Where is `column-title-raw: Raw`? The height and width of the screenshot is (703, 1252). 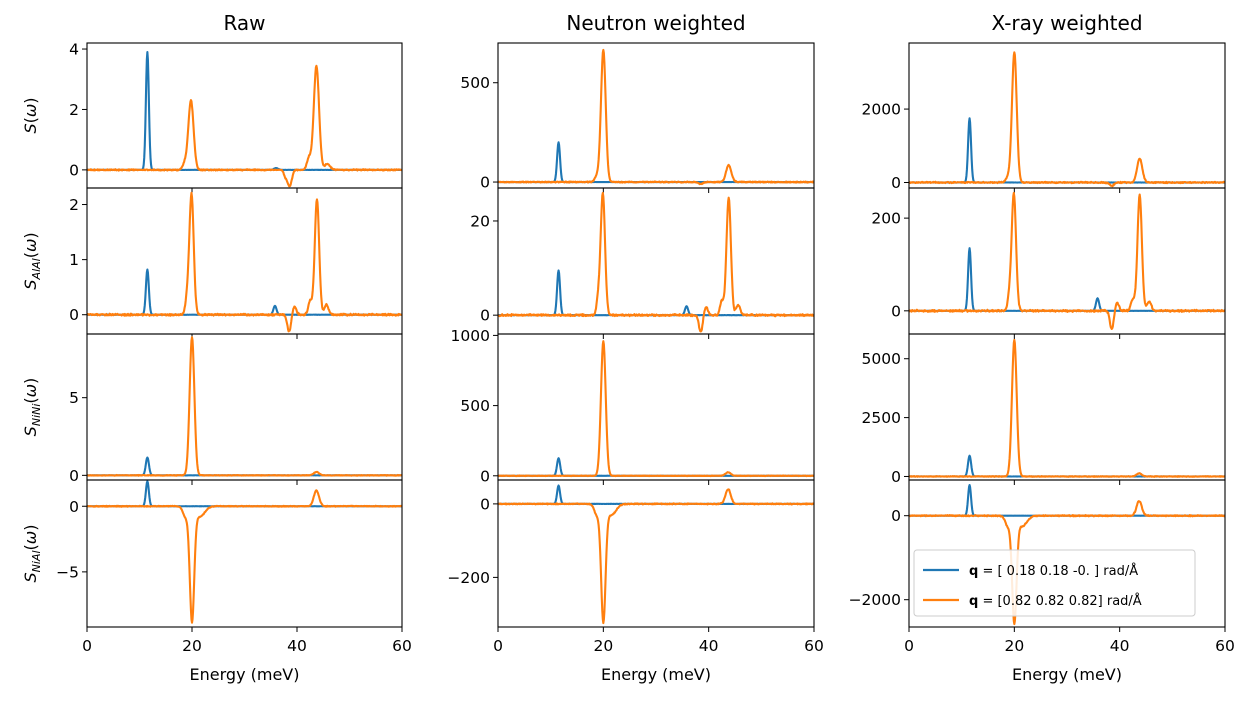
column-title-raw: Raw is located at coordinates (244, 23).